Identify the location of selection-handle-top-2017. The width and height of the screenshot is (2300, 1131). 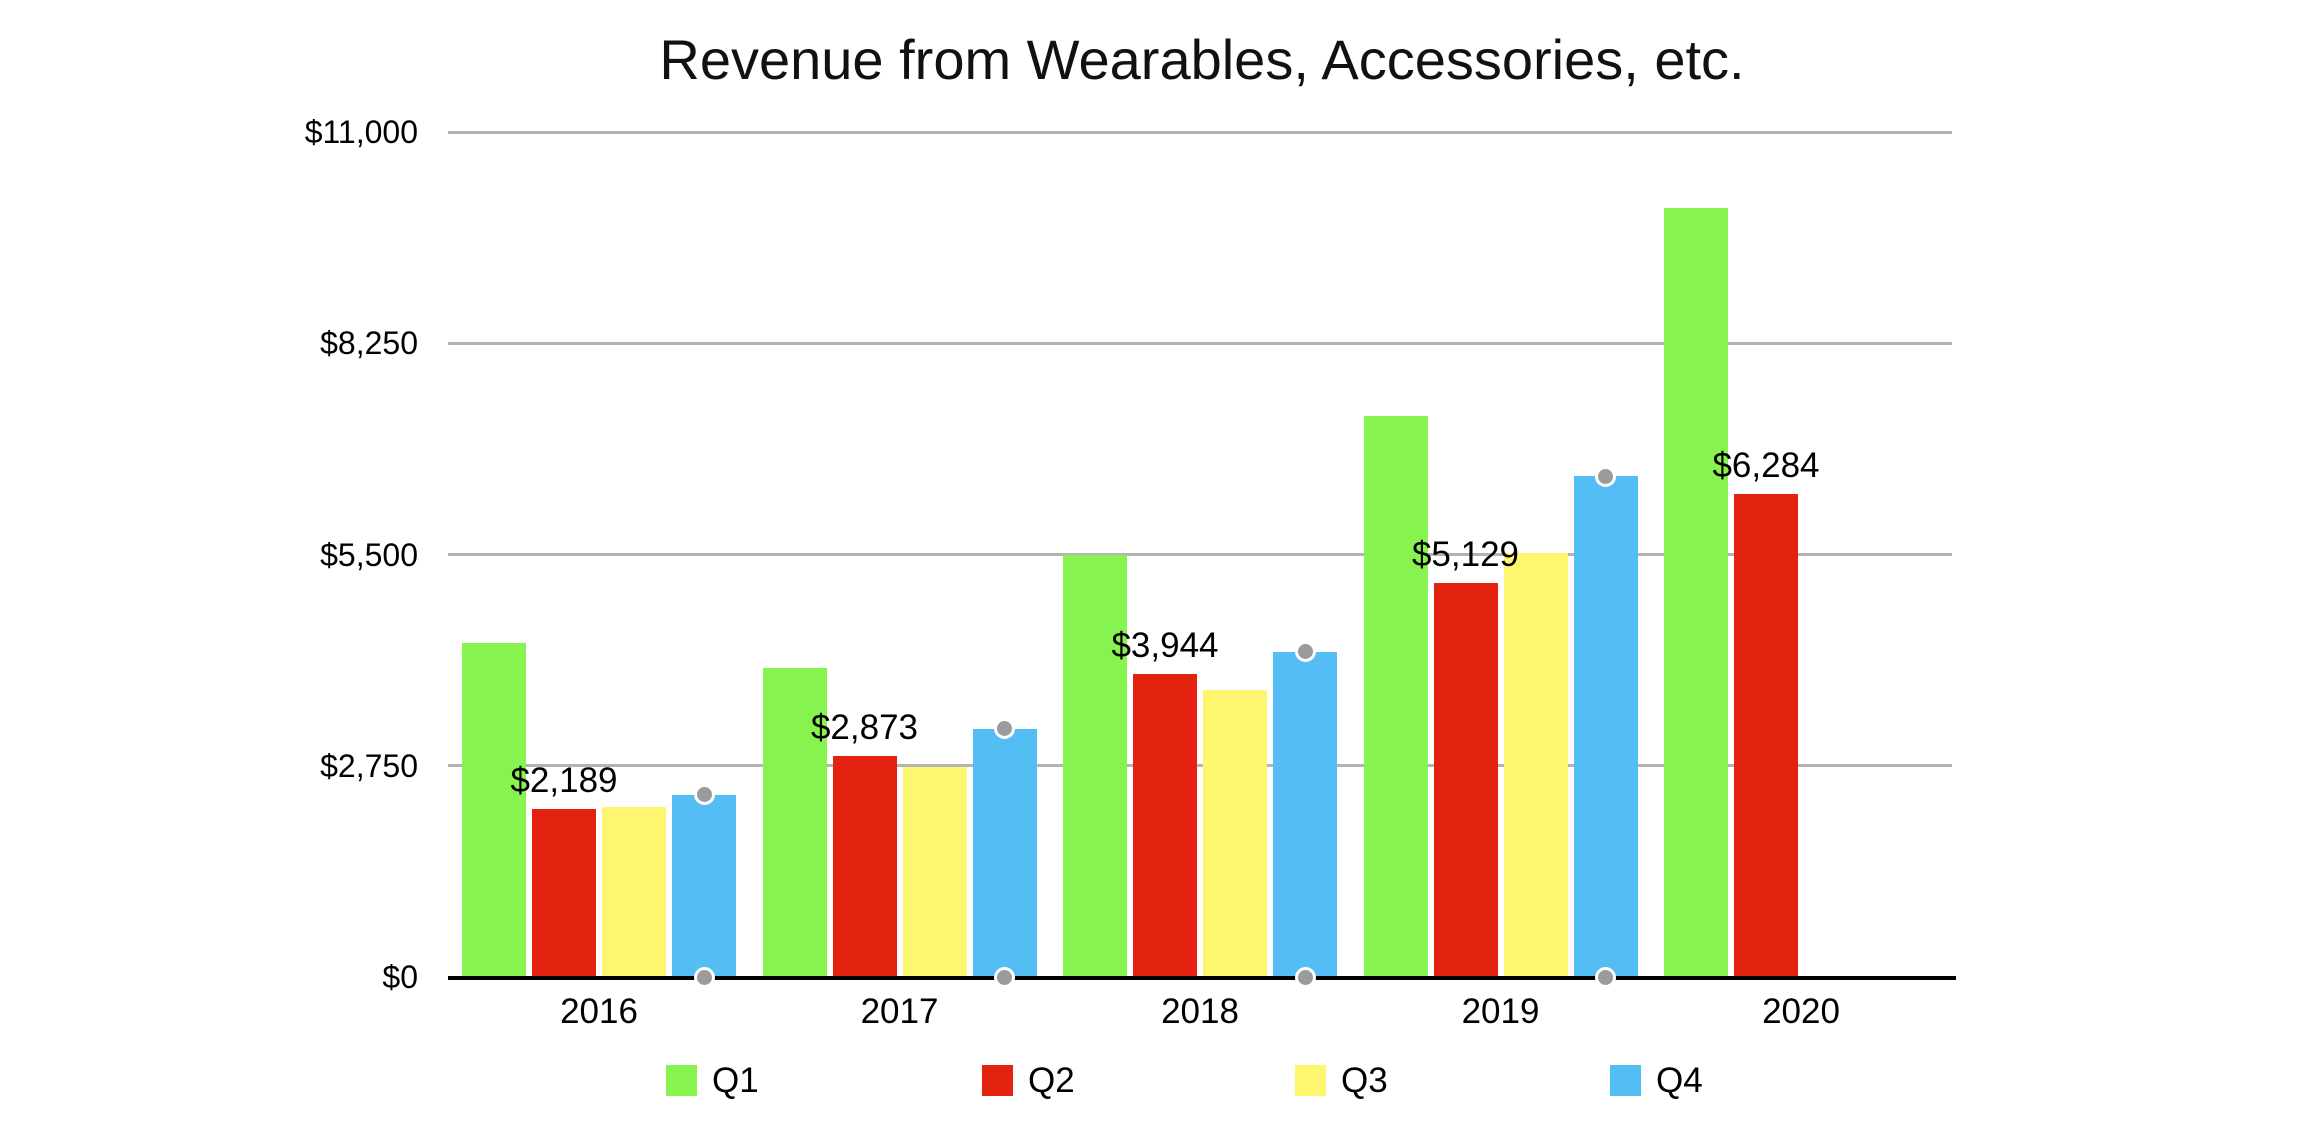
(1004, 729).